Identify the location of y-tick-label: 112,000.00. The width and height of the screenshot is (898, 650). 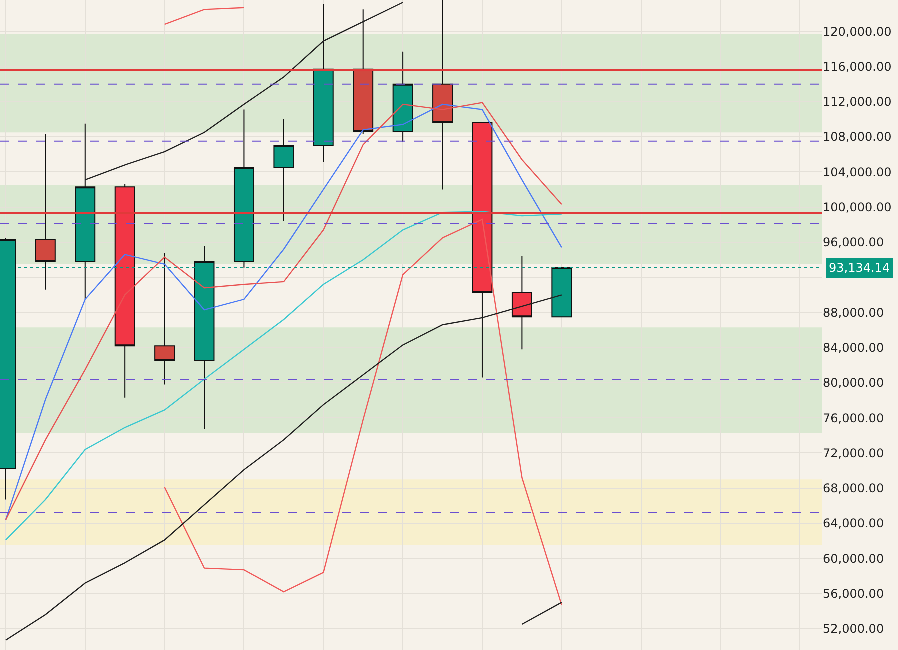
(857, 102).